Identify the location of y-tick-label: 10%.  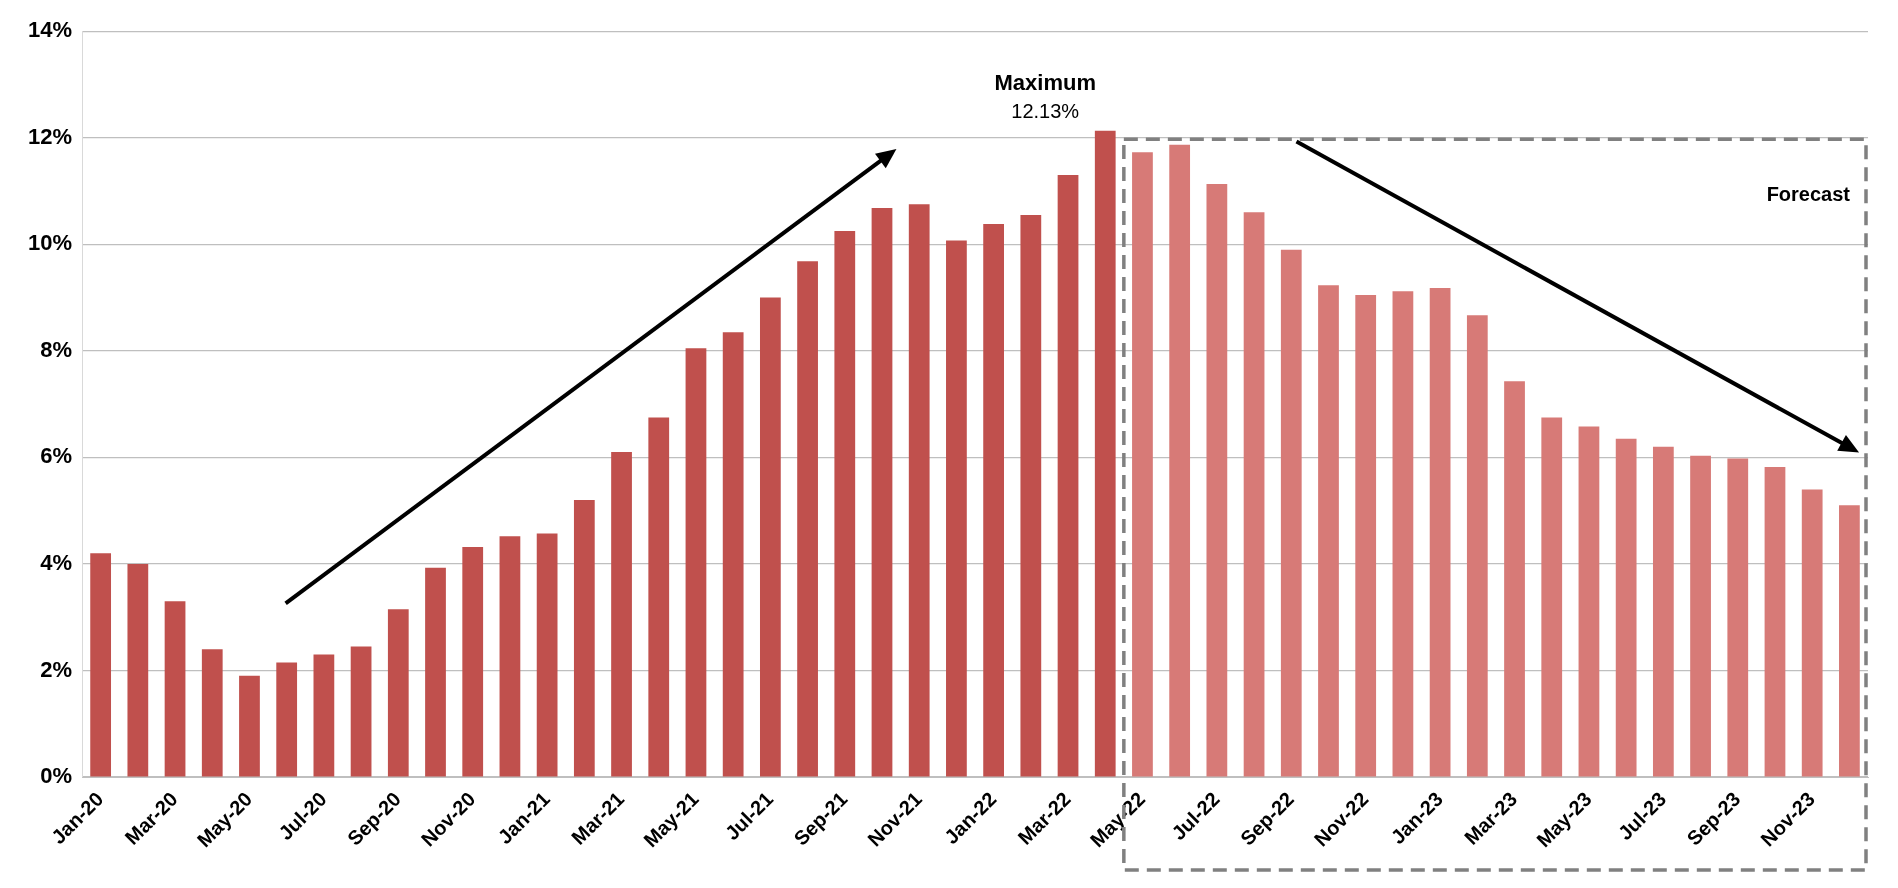
(50, 243).